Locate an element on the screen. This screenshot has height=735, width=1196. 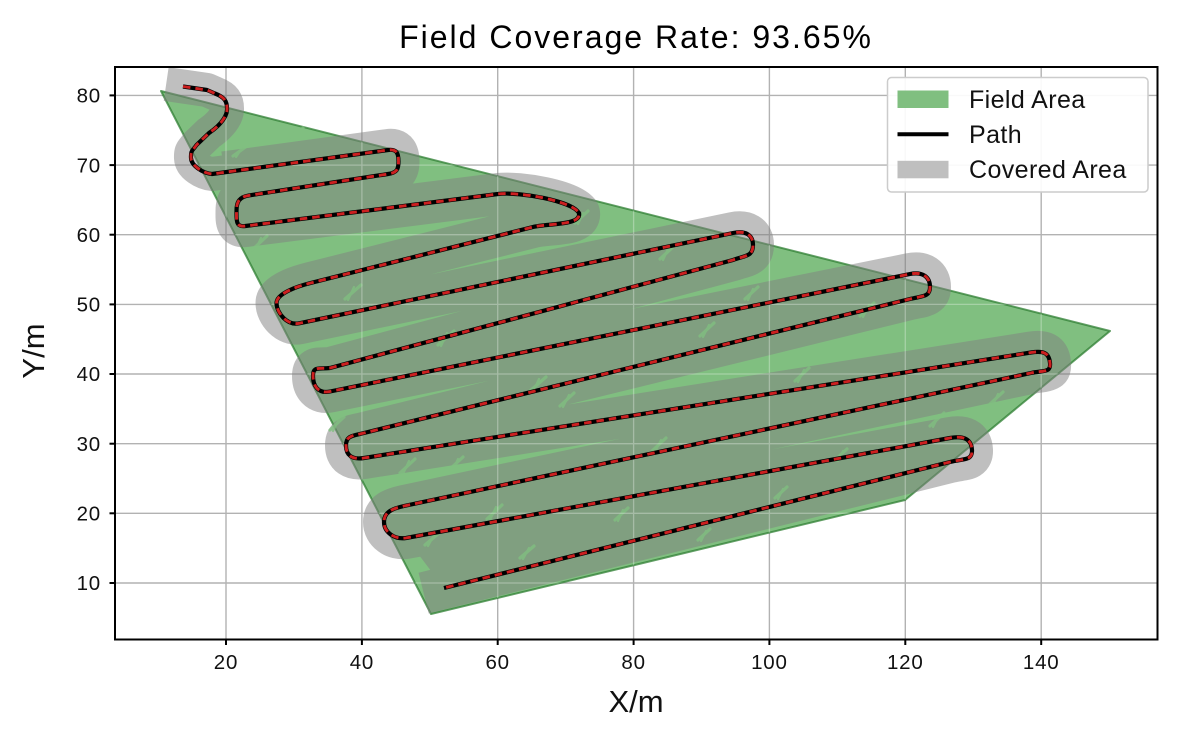
svg-text: 70 is located at coordinates (89, 165).